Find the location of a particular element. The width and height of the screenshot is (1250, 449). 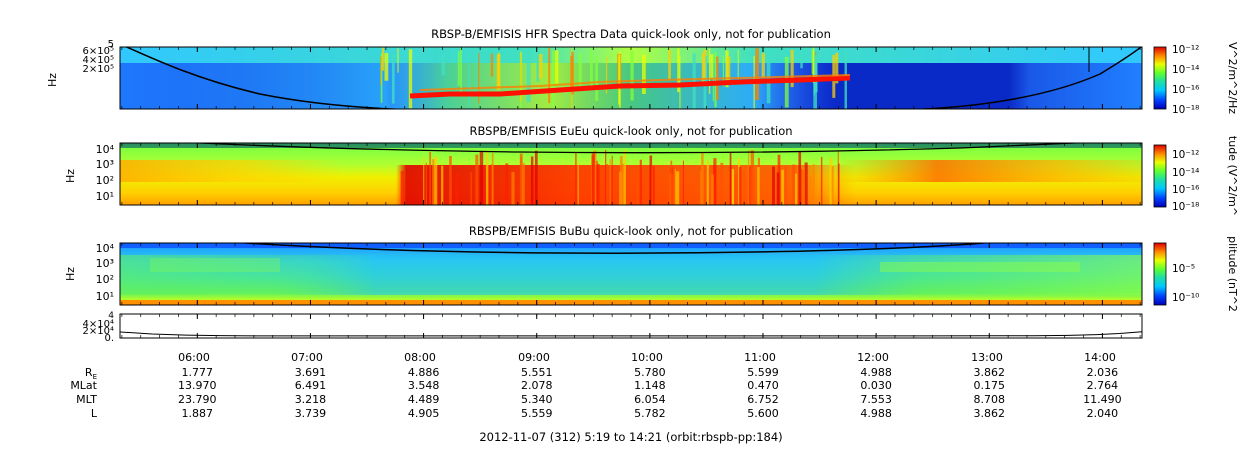

panel3-horizontal-tone is located at coordinates (631, 275).